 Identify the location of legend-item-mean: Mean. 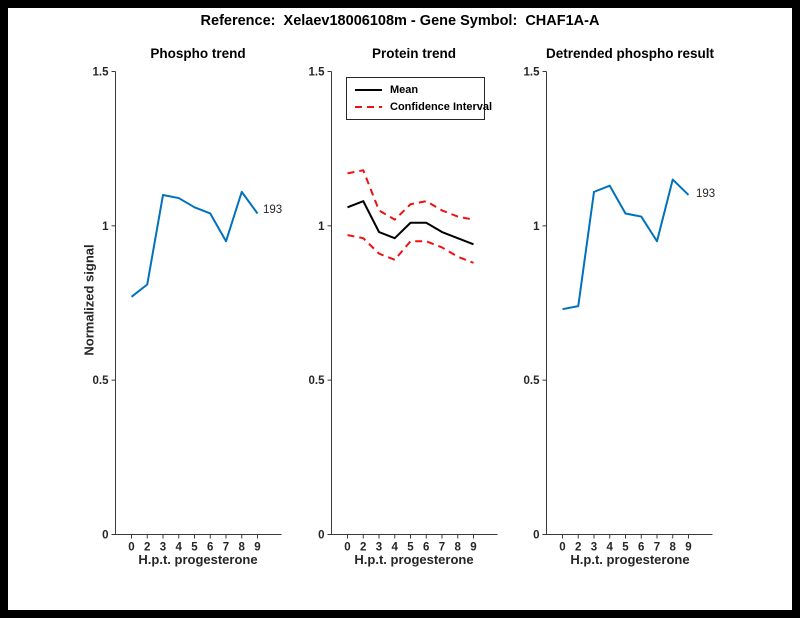
(419, 90).